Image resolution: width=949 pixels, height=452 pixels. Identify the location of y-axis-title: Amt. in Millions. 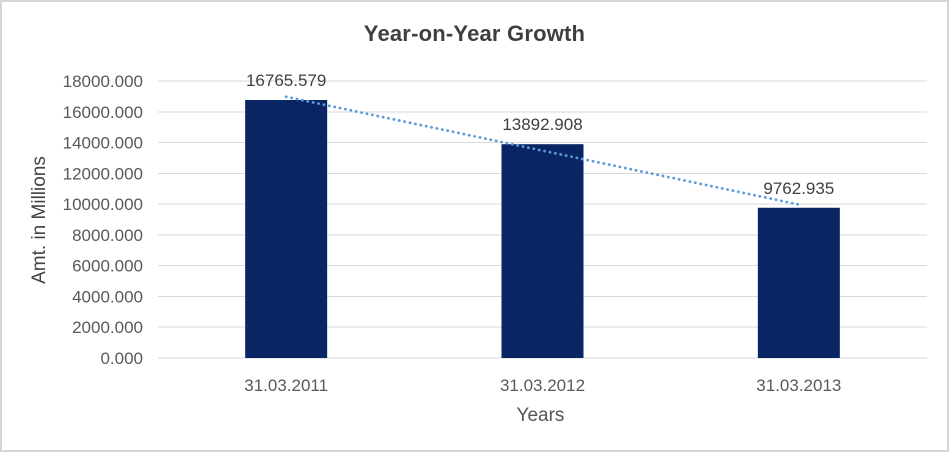
(40, 219).